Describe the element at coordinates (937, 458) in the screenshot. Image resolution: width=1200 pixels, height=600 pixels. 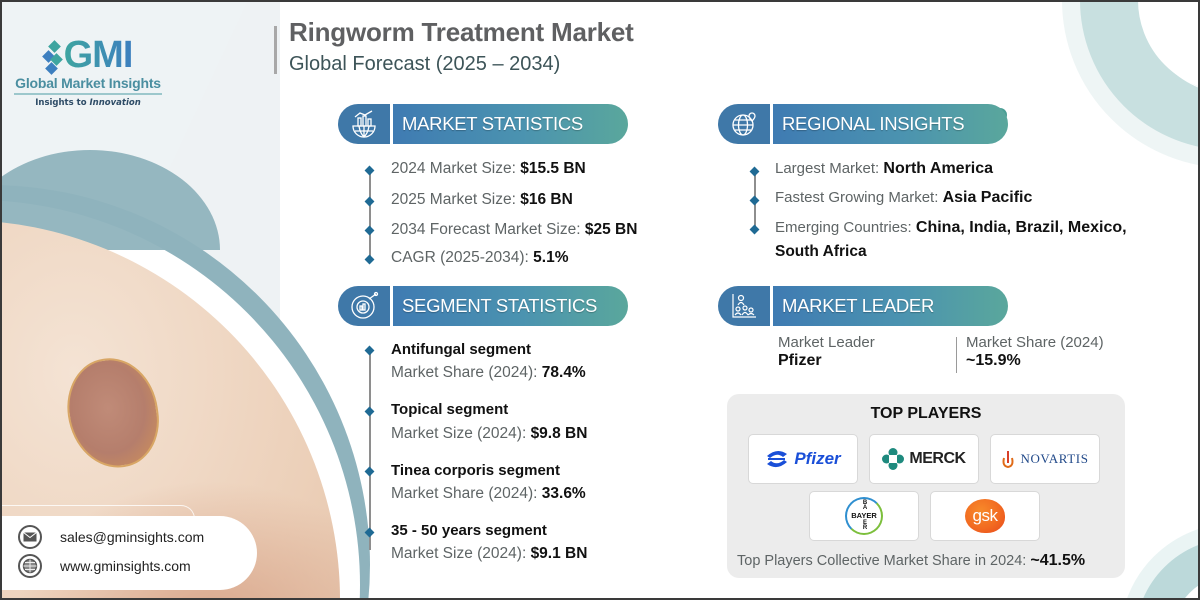
I see `logo-text: MERCK` at that location.